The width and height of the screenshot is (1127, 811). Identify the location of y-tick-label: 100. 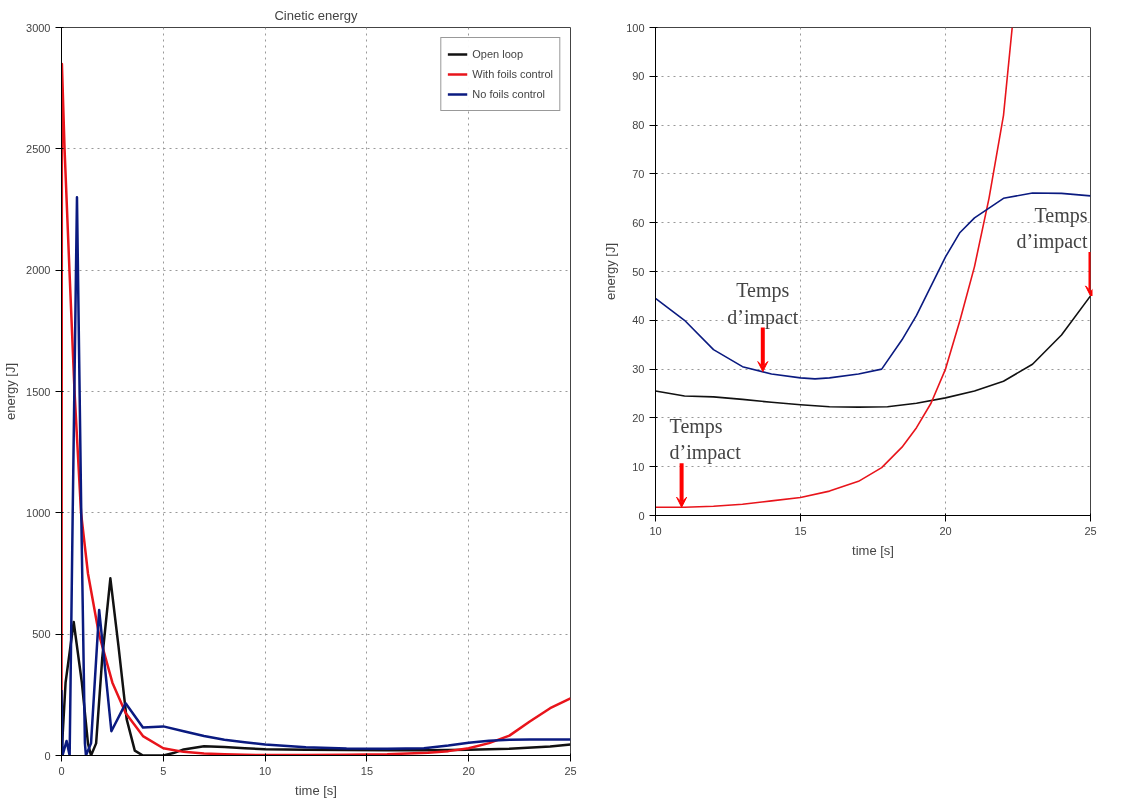
(635, 27).